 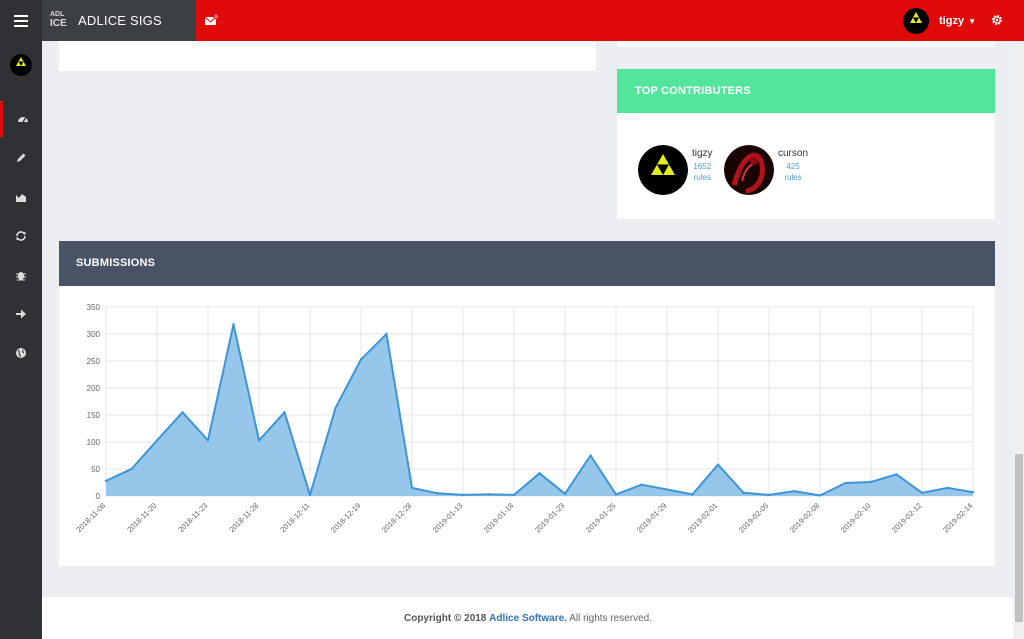 I want to click on sidebar-item-redirect, so click(x=21, y=314).